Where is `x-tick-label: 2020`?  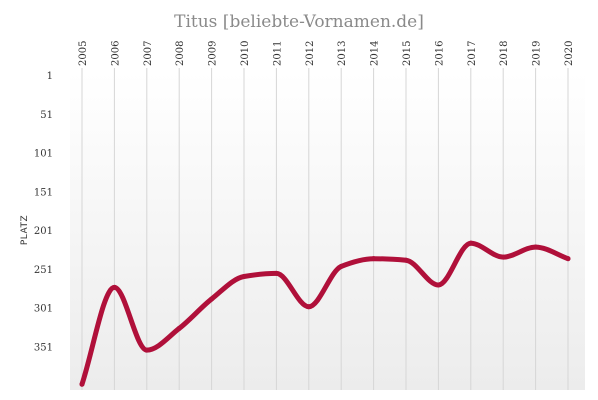
x-tick-label: 2020 is located at coordinates (569, 53).